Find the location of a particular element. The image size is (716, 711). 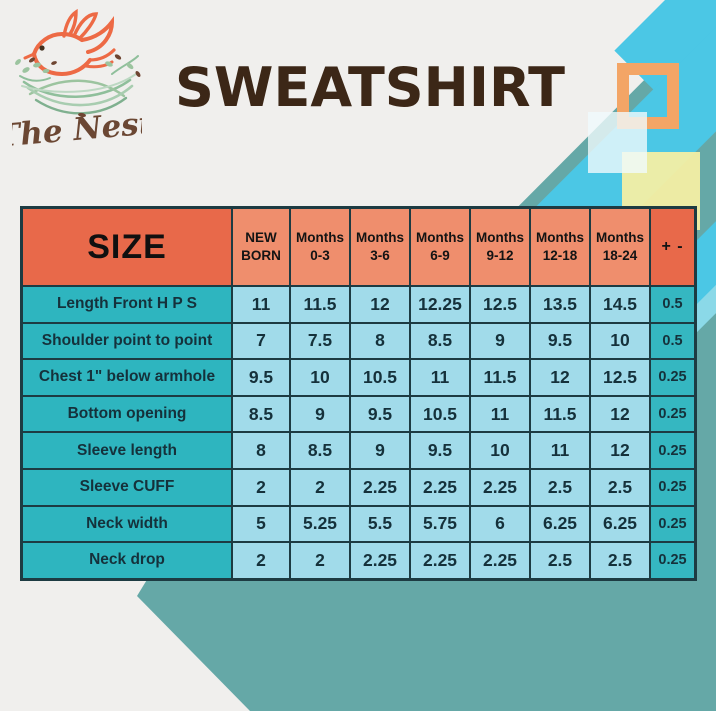

value-cell: 14.5 is located at coordinates (620, 304).